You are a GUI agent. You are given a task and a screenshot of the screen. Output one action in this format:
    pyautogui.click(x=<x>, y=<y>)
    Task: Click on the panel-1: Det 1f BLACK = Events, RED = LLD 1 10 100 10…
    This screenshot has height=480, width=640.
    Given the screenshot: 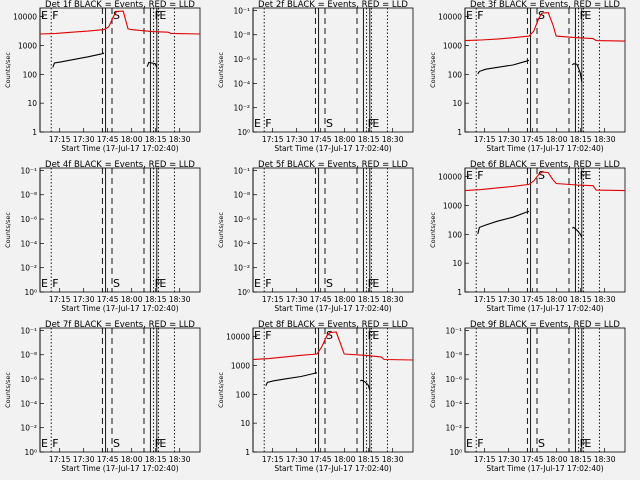 What is the action you would take?
    pyautogui.click(x=102, y=76)
    